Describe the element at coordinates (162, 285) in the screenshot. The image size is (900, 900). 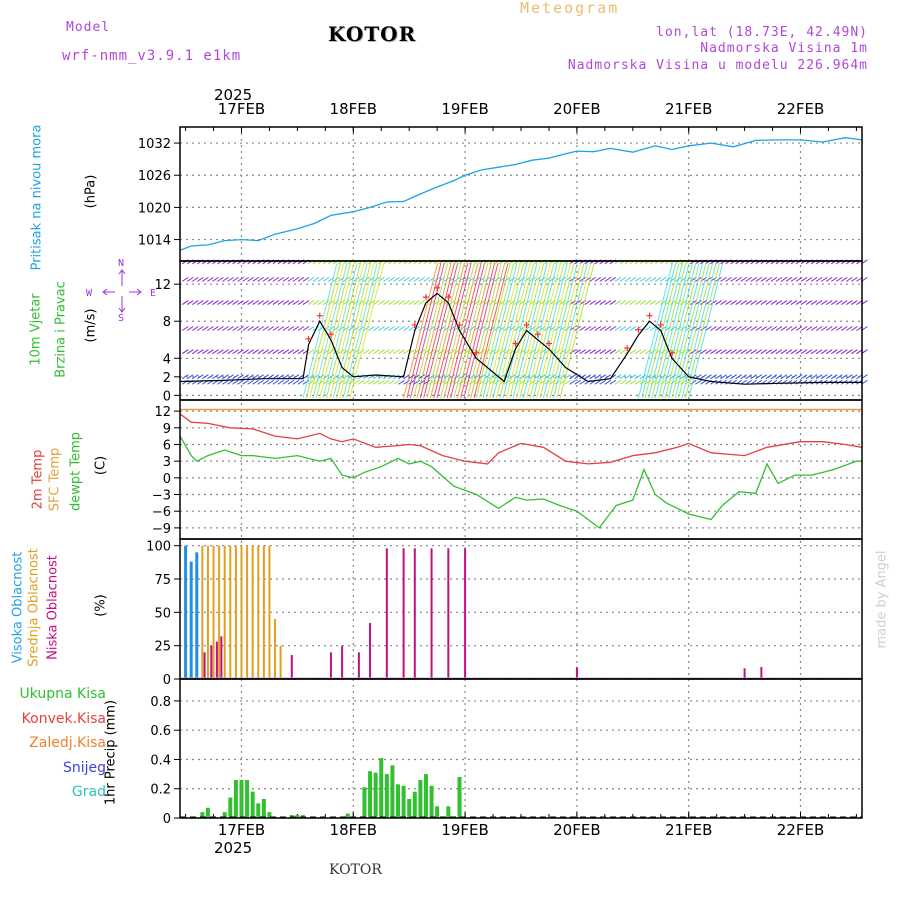
I see `wind-axis-tick-label: 12` at that location.